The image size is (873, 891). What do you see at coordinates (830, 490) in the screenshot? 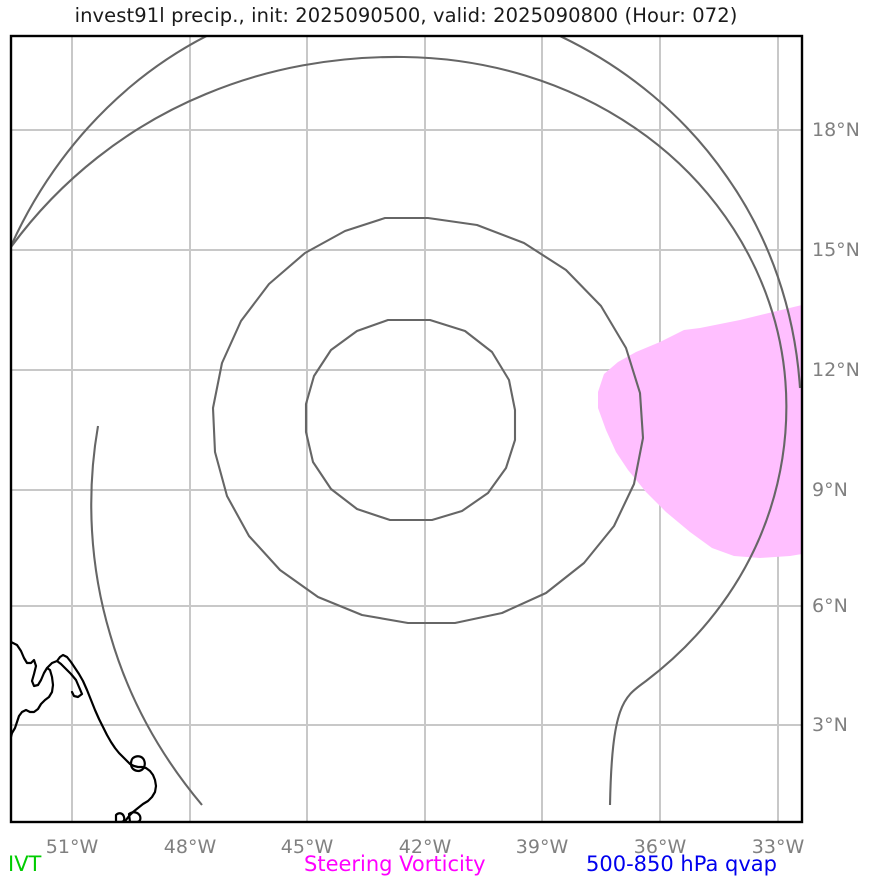
I see `y-tick-label: 9°N` at bounding box center [830, 490].